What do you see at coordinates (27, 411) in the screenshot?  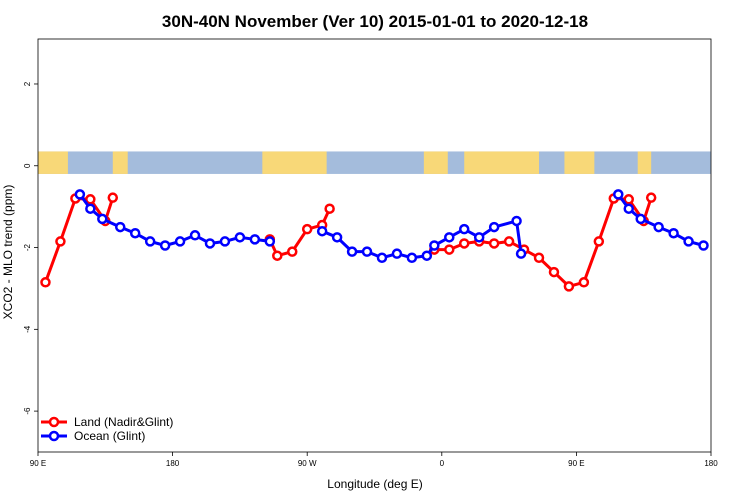 I see `y-tick-label-4: -6` at bounding box center [27, 411].